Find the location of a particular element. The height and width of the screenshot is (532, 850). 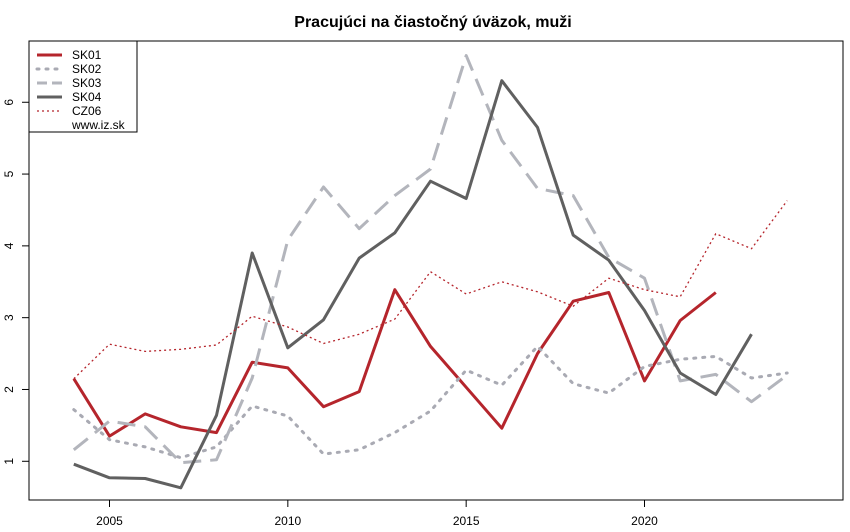

legend-label-cz06: CZ06 is located at coordinates (87, 111).